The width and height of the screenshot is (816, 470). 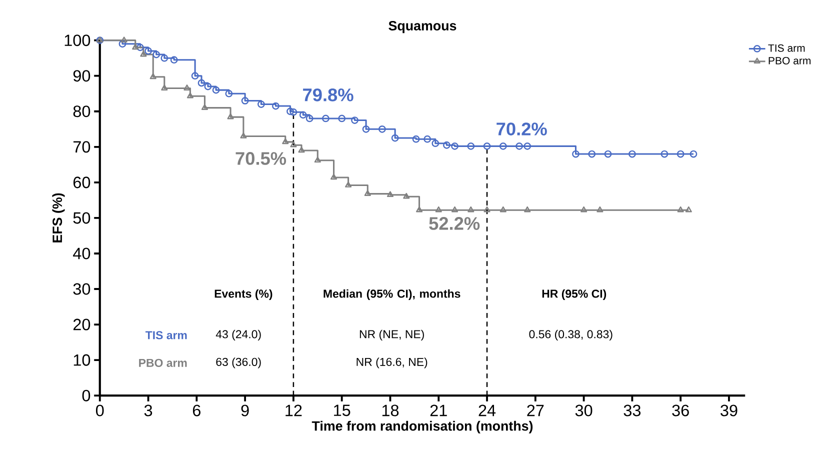 I want to click on legend-label: TIS arm, so click(x=786, y=48).